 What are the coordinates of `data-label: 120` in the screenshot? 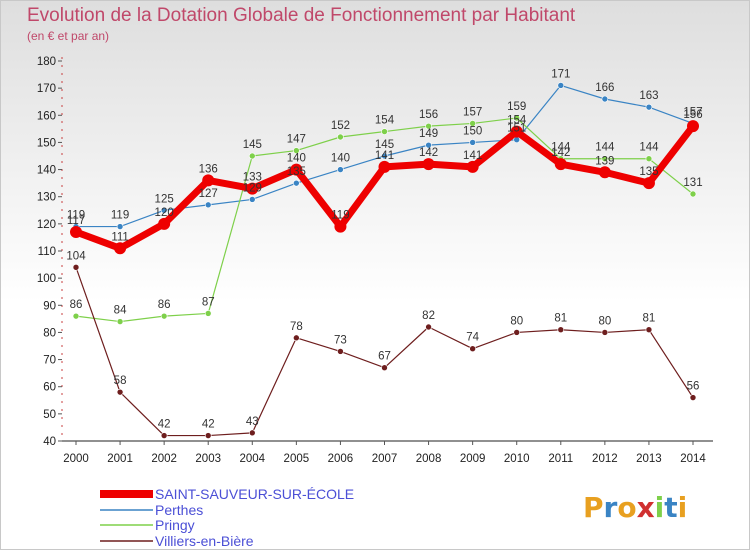 It's located at (164, 213).